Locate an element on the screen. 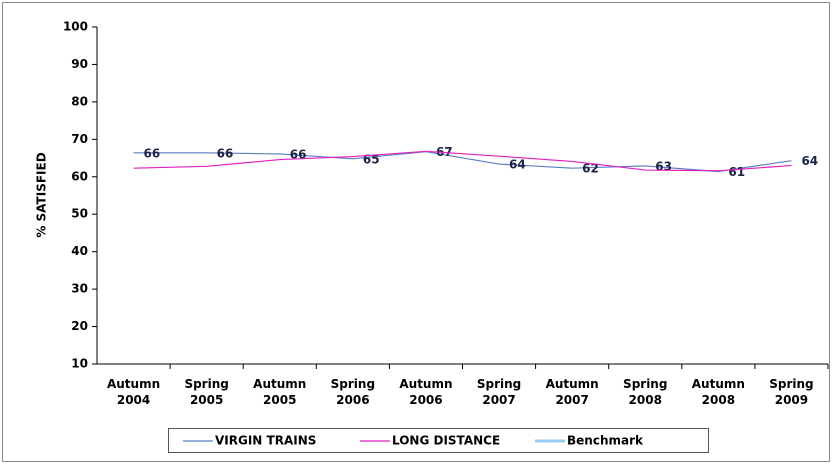 This screenshot has height=464, width=832. data-label: 61 is located at coordinates (736, 172).